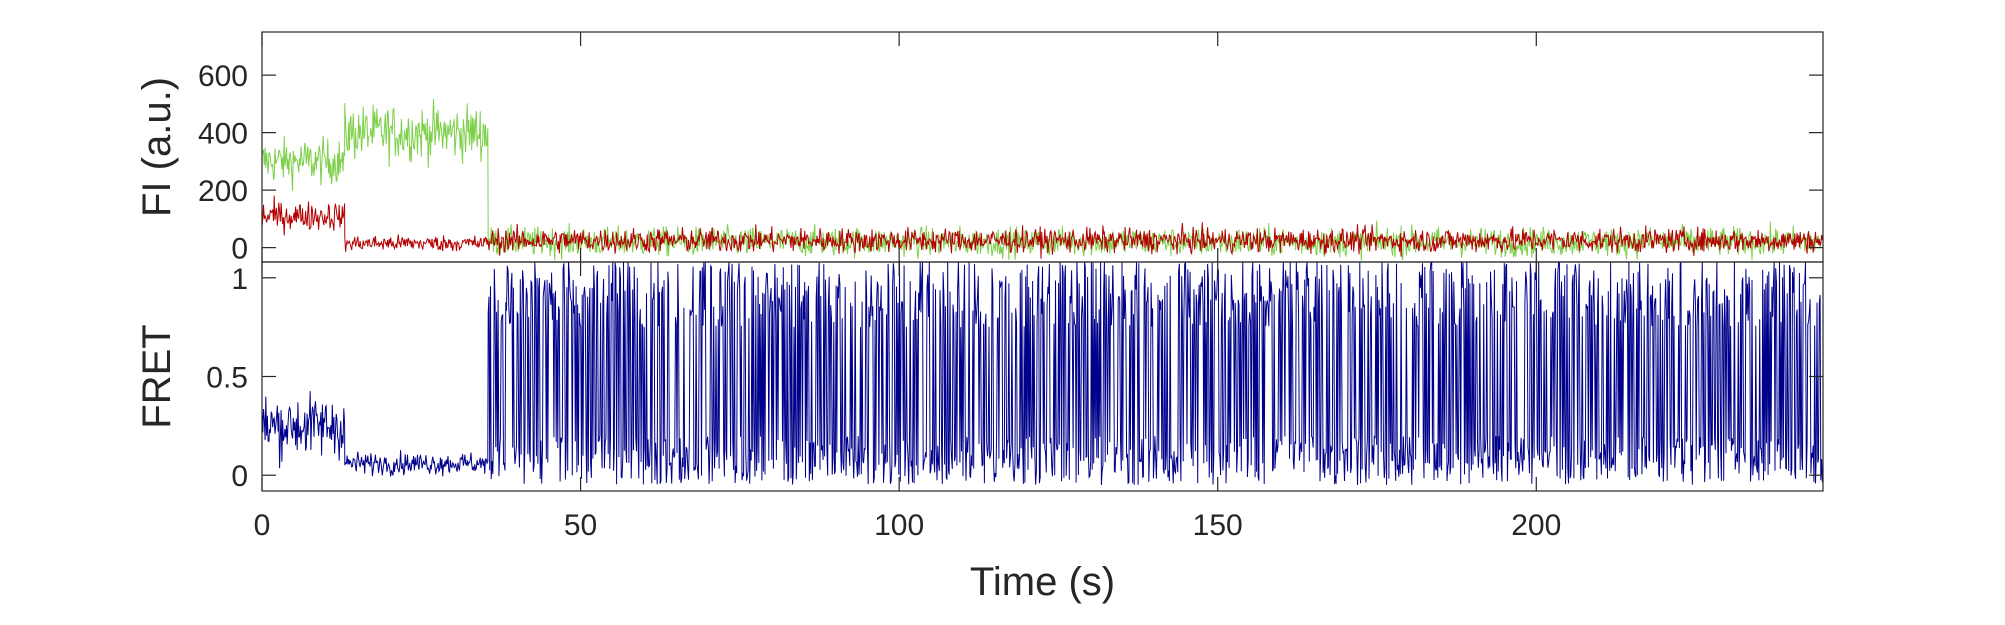  What do you see at coordinates (223, 191) in the screenshot?
I see `ytick-label: 200` at bounding box center [223, 191].